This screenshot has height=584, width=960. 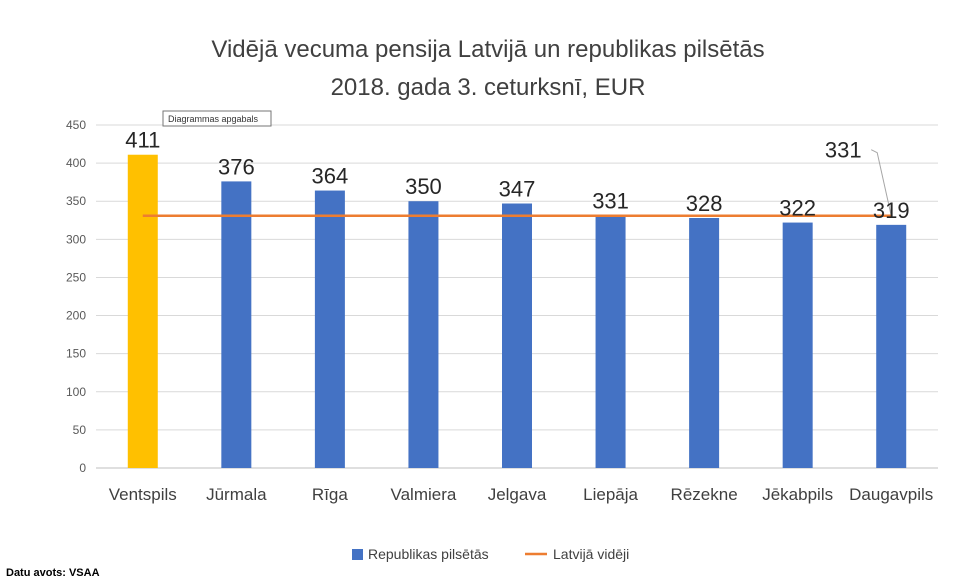 I want to click on chart-title-line-2: 2018. gada 3. ceturksnī, EUR, so click(x=488, y=87).